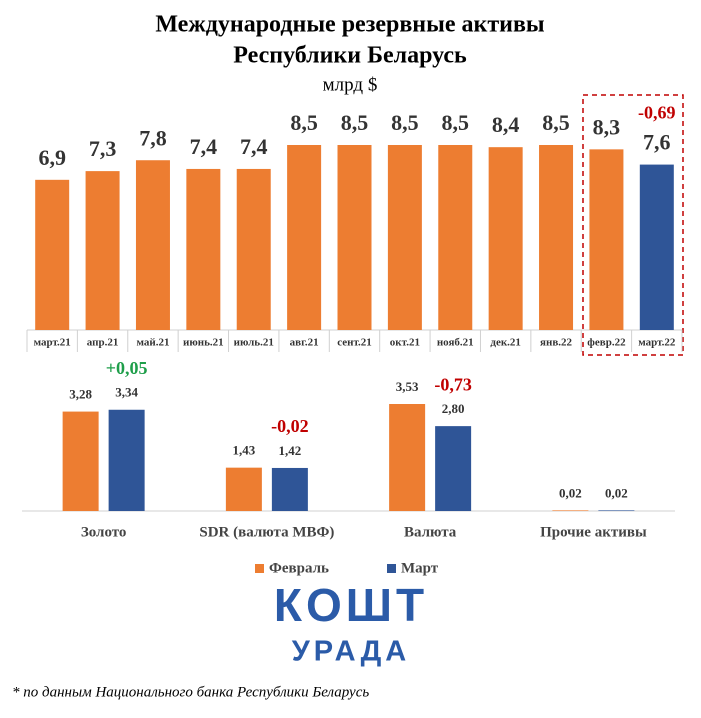  Describe the element at coordinates (52, 343) in the screenshot. I see `x-tick-label: март.21` at that location.